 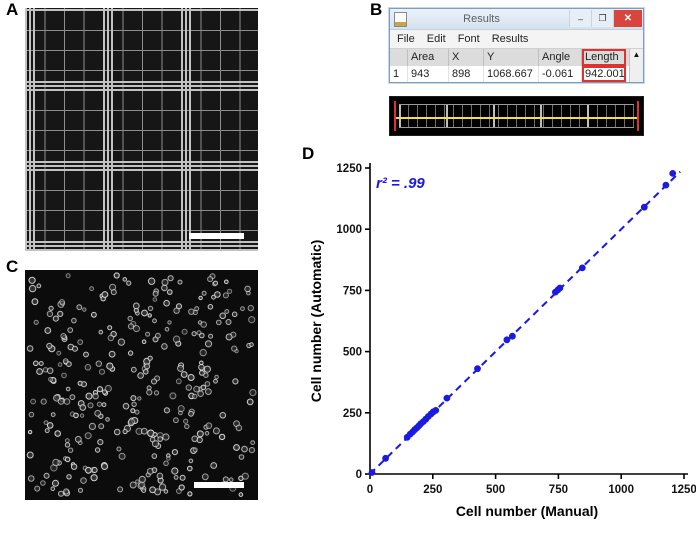 I want to click on endpoint-marker-left, so click(x=395, y=116).